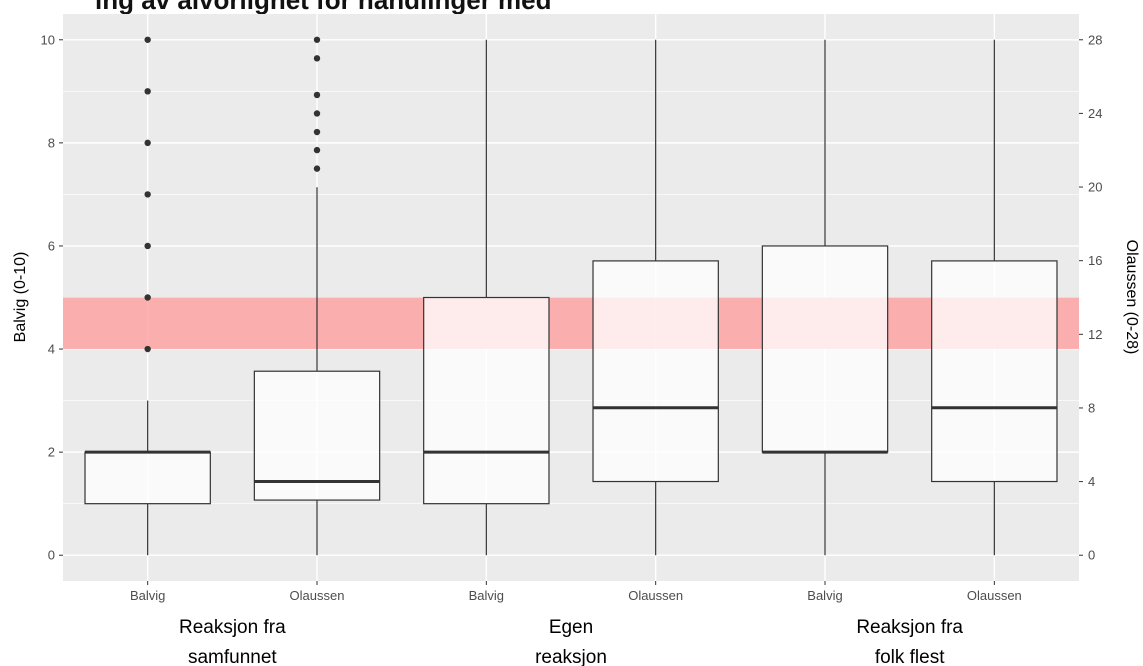  I want to click on left-tick-label: 4, so click(51, 349).